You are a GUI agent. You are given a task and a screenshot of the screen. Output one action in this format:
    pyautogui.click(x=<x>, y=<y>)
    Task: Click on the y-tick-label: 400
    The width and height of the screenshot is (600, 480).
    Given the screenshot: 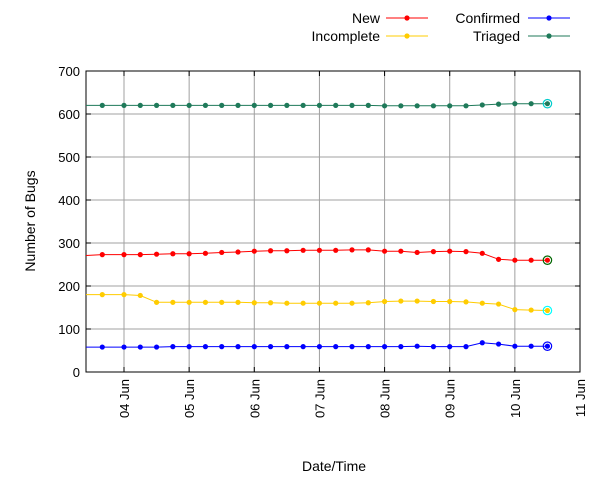 What is the action you would take?
    pyautogui.click(x=69, y=200)
    